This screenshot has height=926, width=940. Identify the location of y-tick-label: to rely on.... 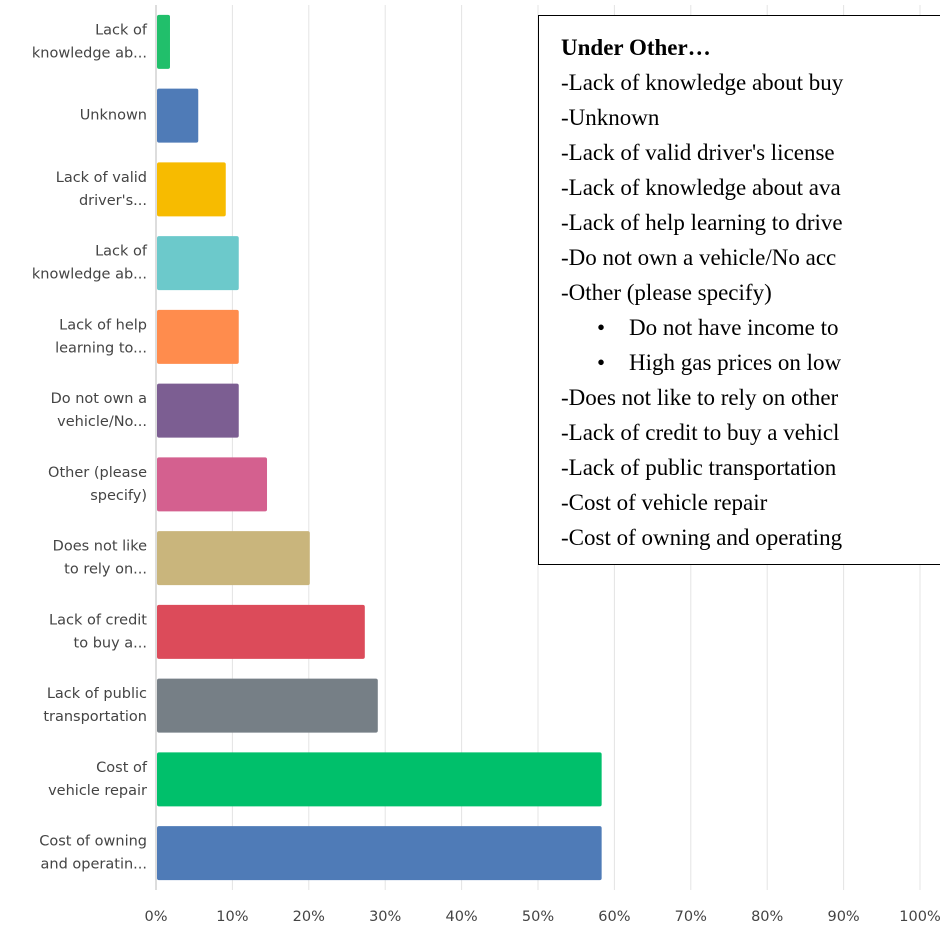
(105, 570).